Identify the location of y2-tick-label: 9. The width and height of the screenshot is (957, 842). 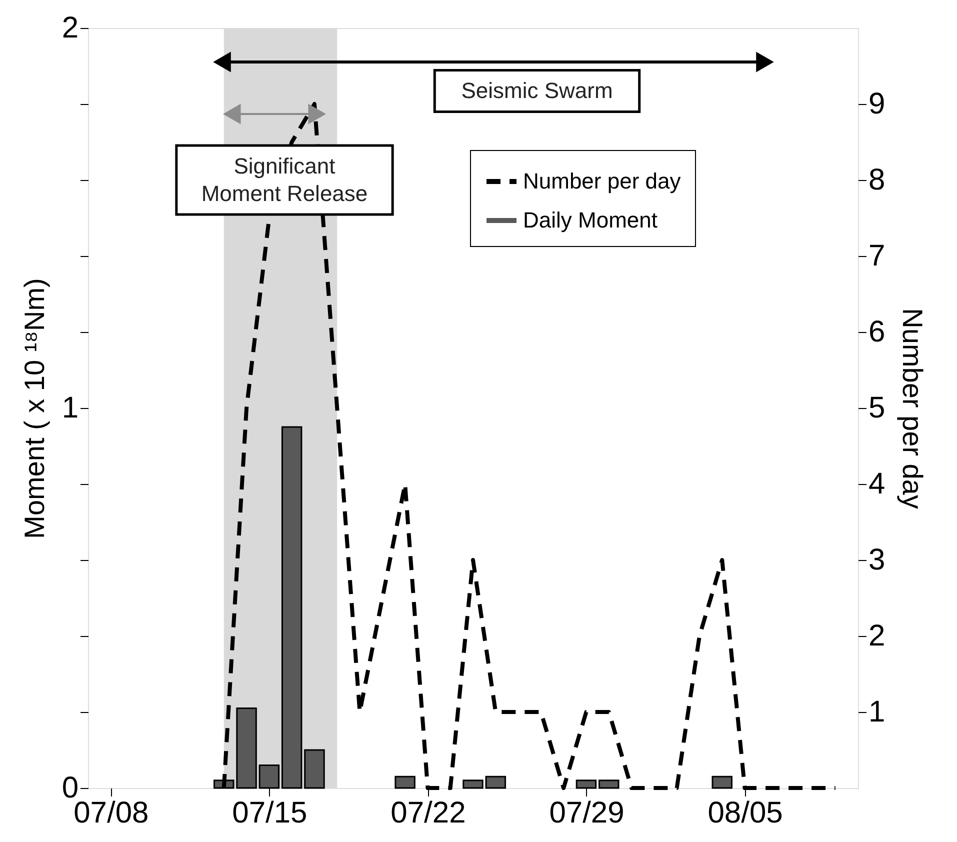
(877, 104).